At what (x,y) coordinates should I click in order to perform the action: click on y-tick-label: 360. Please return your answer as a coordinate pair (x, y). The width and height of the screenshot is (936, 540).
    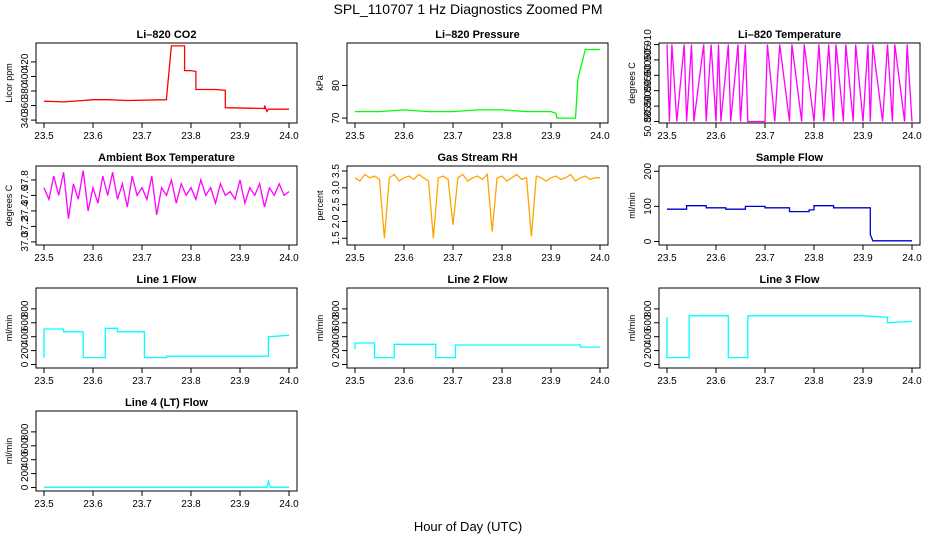
    Looking at the image, I should click on (25, 105).